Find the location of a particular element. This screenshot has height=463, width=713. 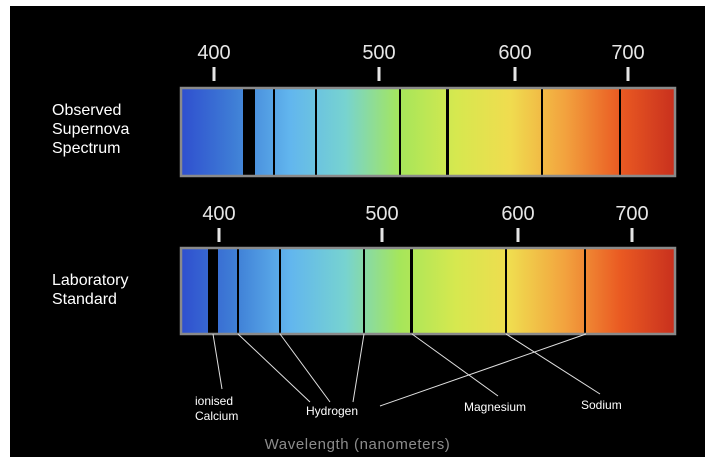

observed-tick-label-700: 700 is located at coordinates (628, 53).